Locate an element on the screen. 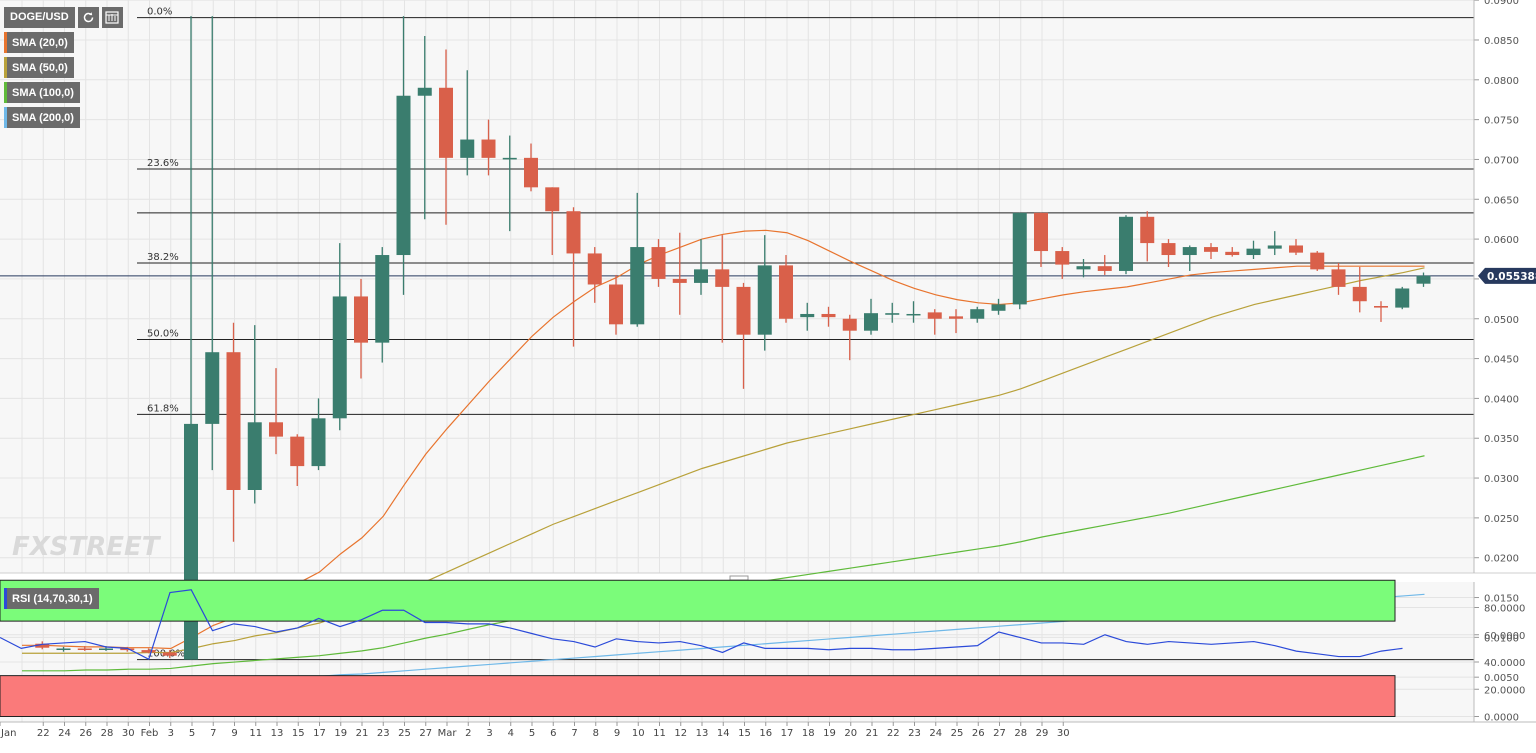  rsi-y-tick-label: 20.0000 is located at coordinates (1504, 690).